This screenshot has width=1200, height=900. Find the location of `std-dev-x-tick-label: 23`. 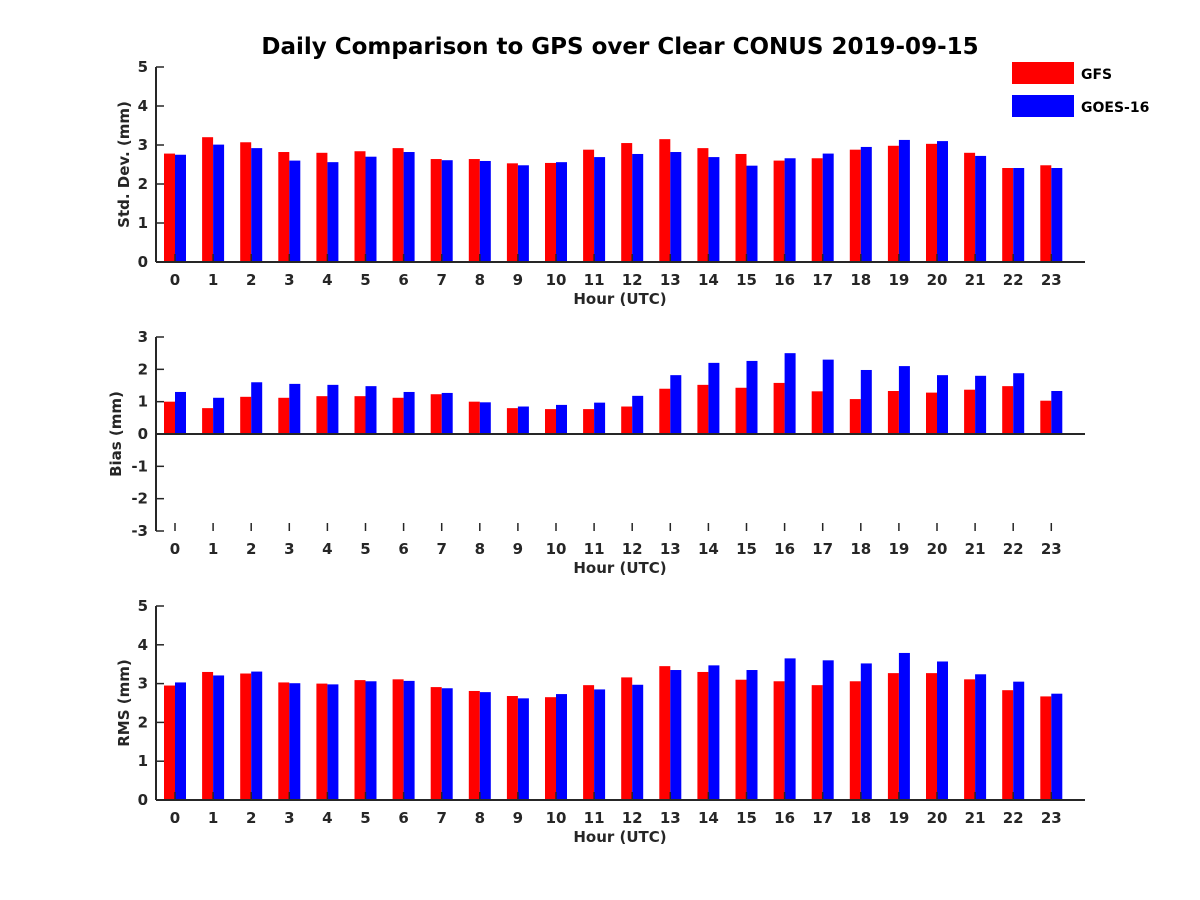

std-dev-x-tick-label: 23 is located at coordinates (1051, 280).